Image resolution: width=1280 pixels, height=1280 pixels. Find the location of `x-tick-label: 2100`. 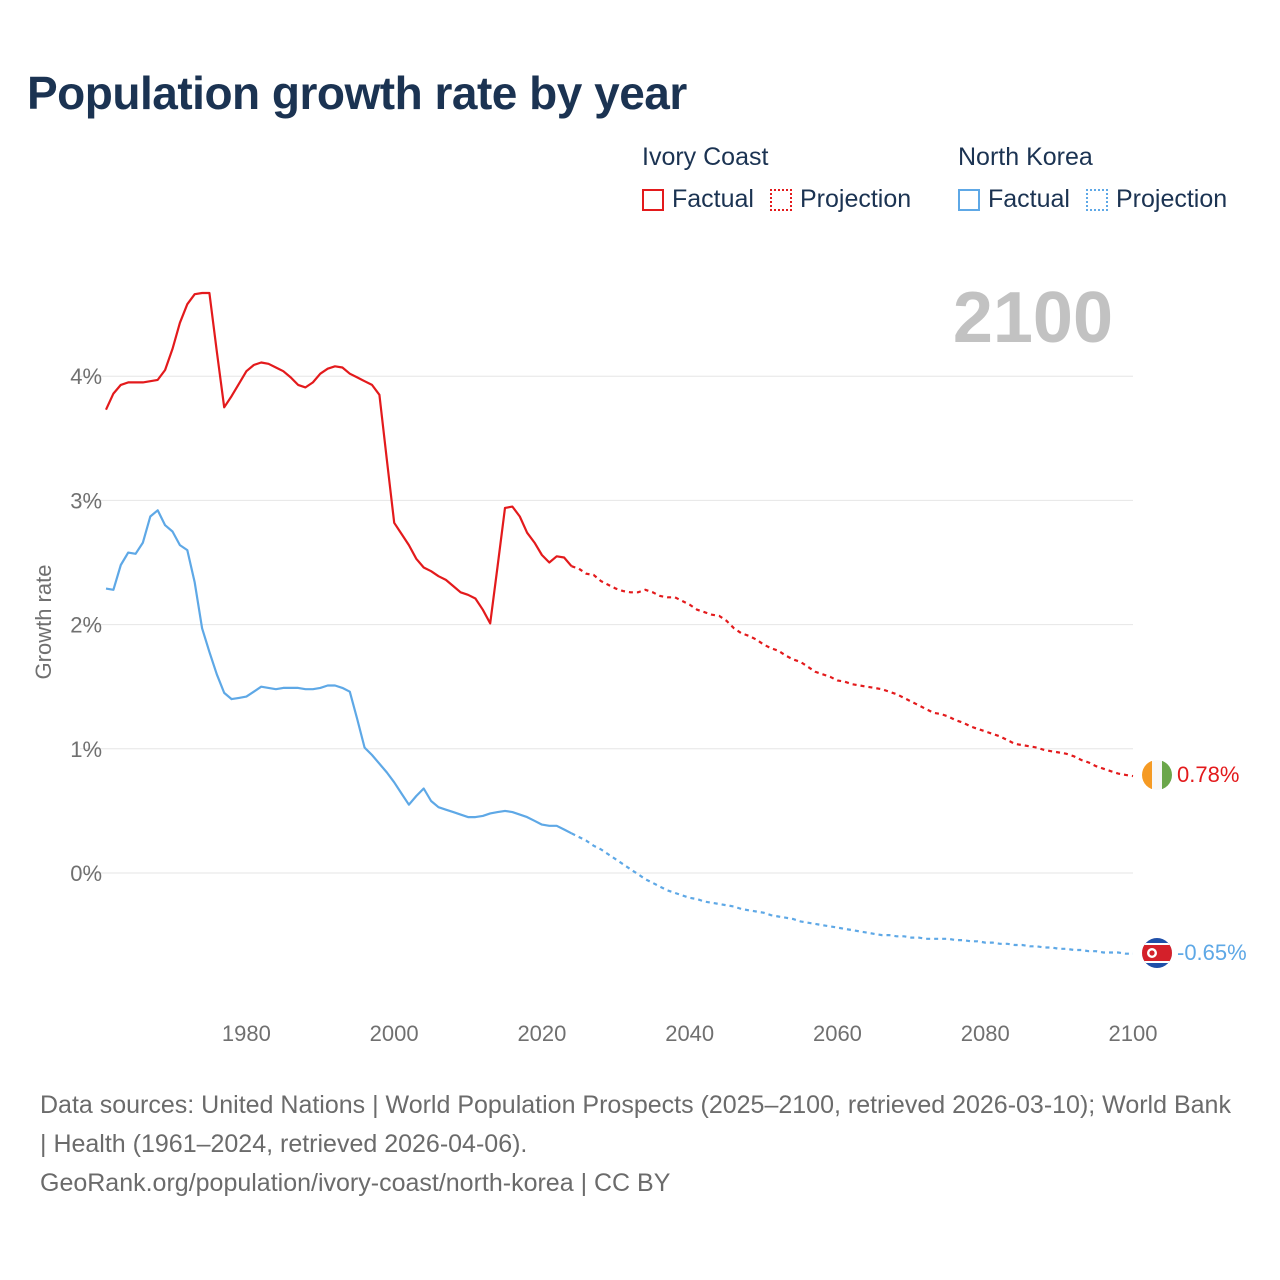

x-tick-label: 2100 is located at coordinates (1133, 1033).